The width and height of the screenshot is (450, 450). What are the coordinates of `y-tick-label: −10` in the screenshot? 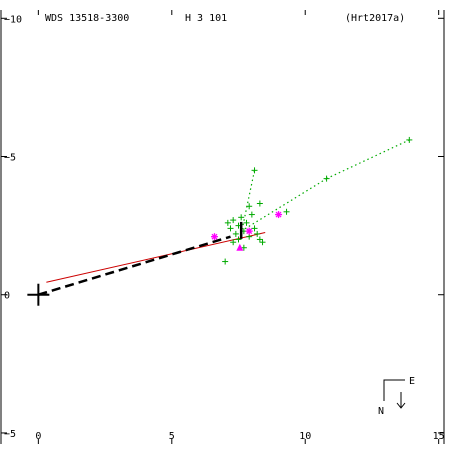 It's located at (13, 19).